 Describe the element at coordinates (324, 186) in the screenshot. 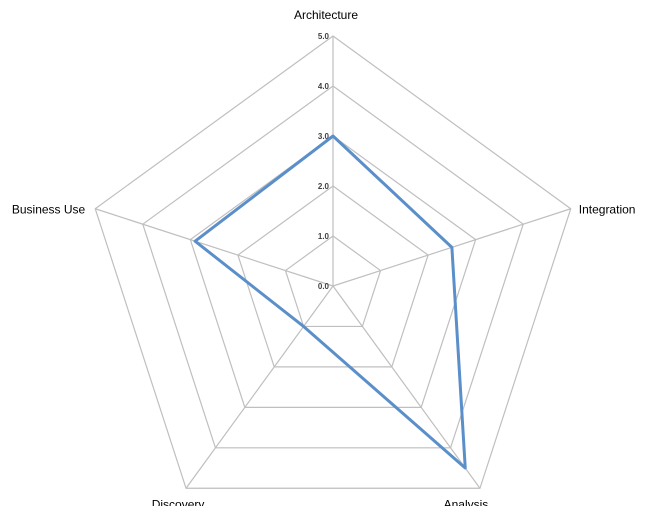

I see `tick-label: 2.0` at that location.